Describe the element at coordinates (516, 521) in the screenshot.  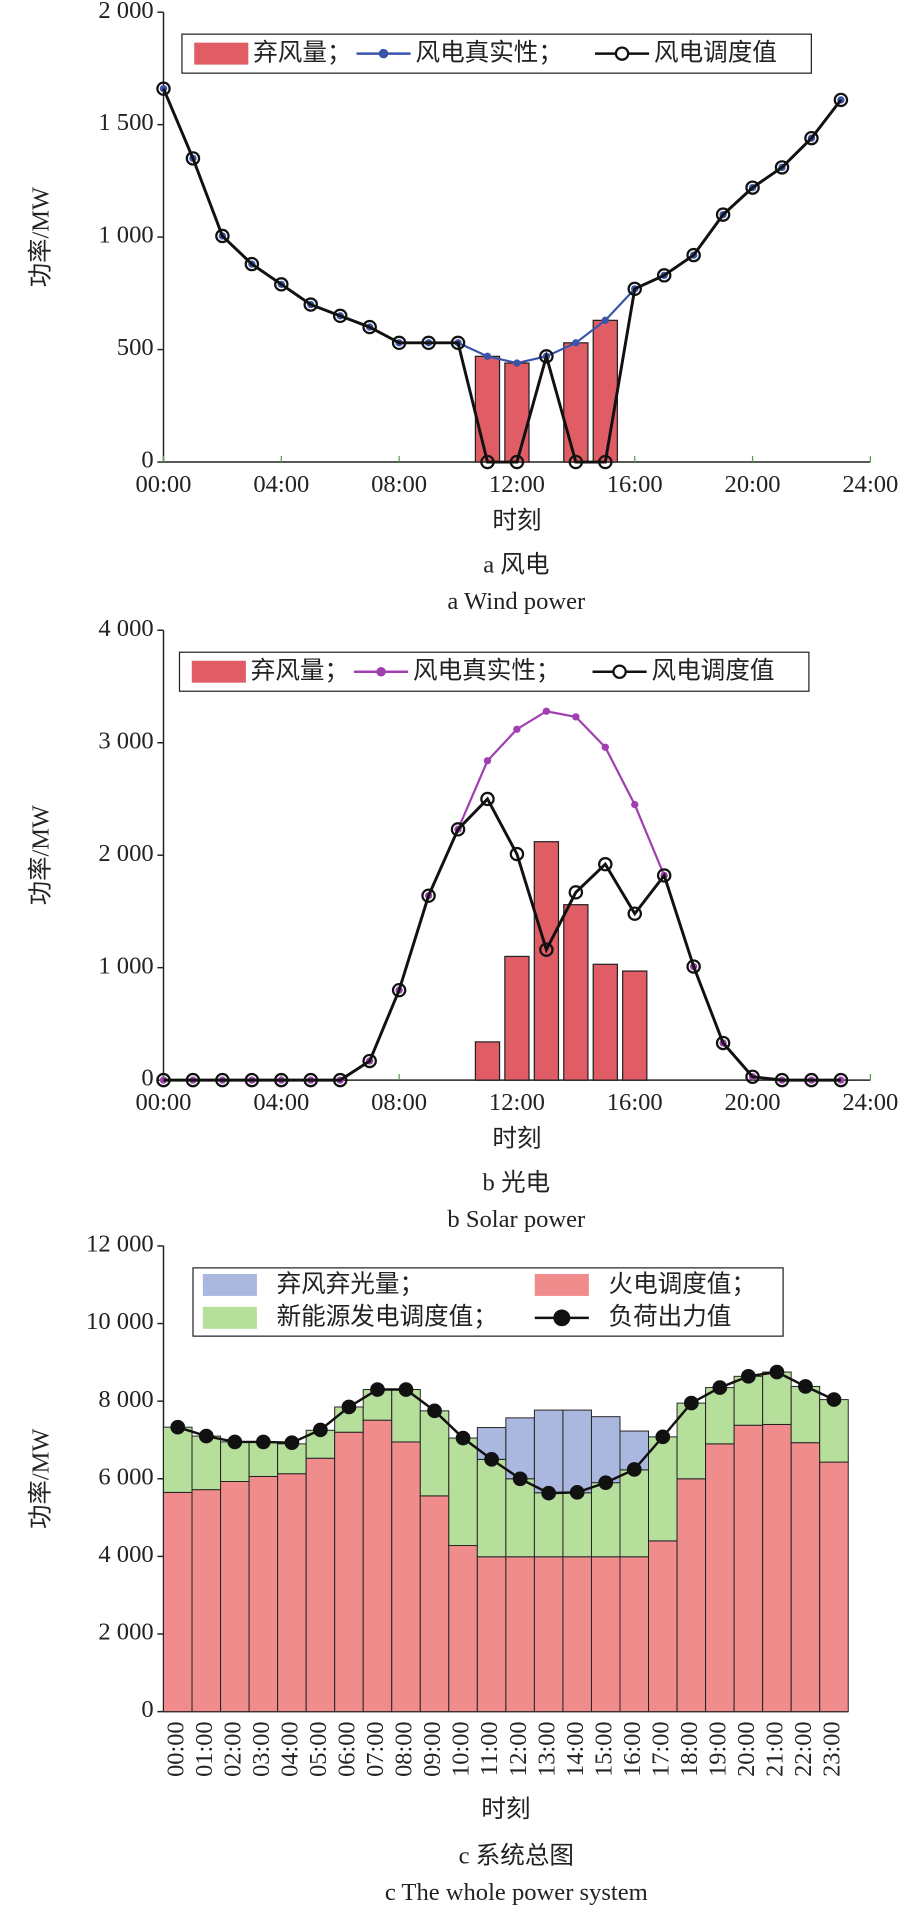
I see `x-axis-label: 时刻` at that location.